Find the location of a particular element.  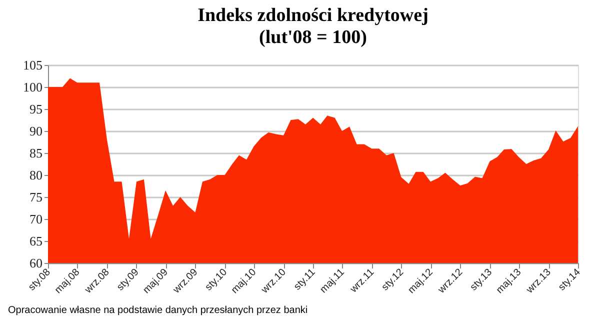

chart-subtitle: (lut'08 = 100) is located at coordinates (313, 37).